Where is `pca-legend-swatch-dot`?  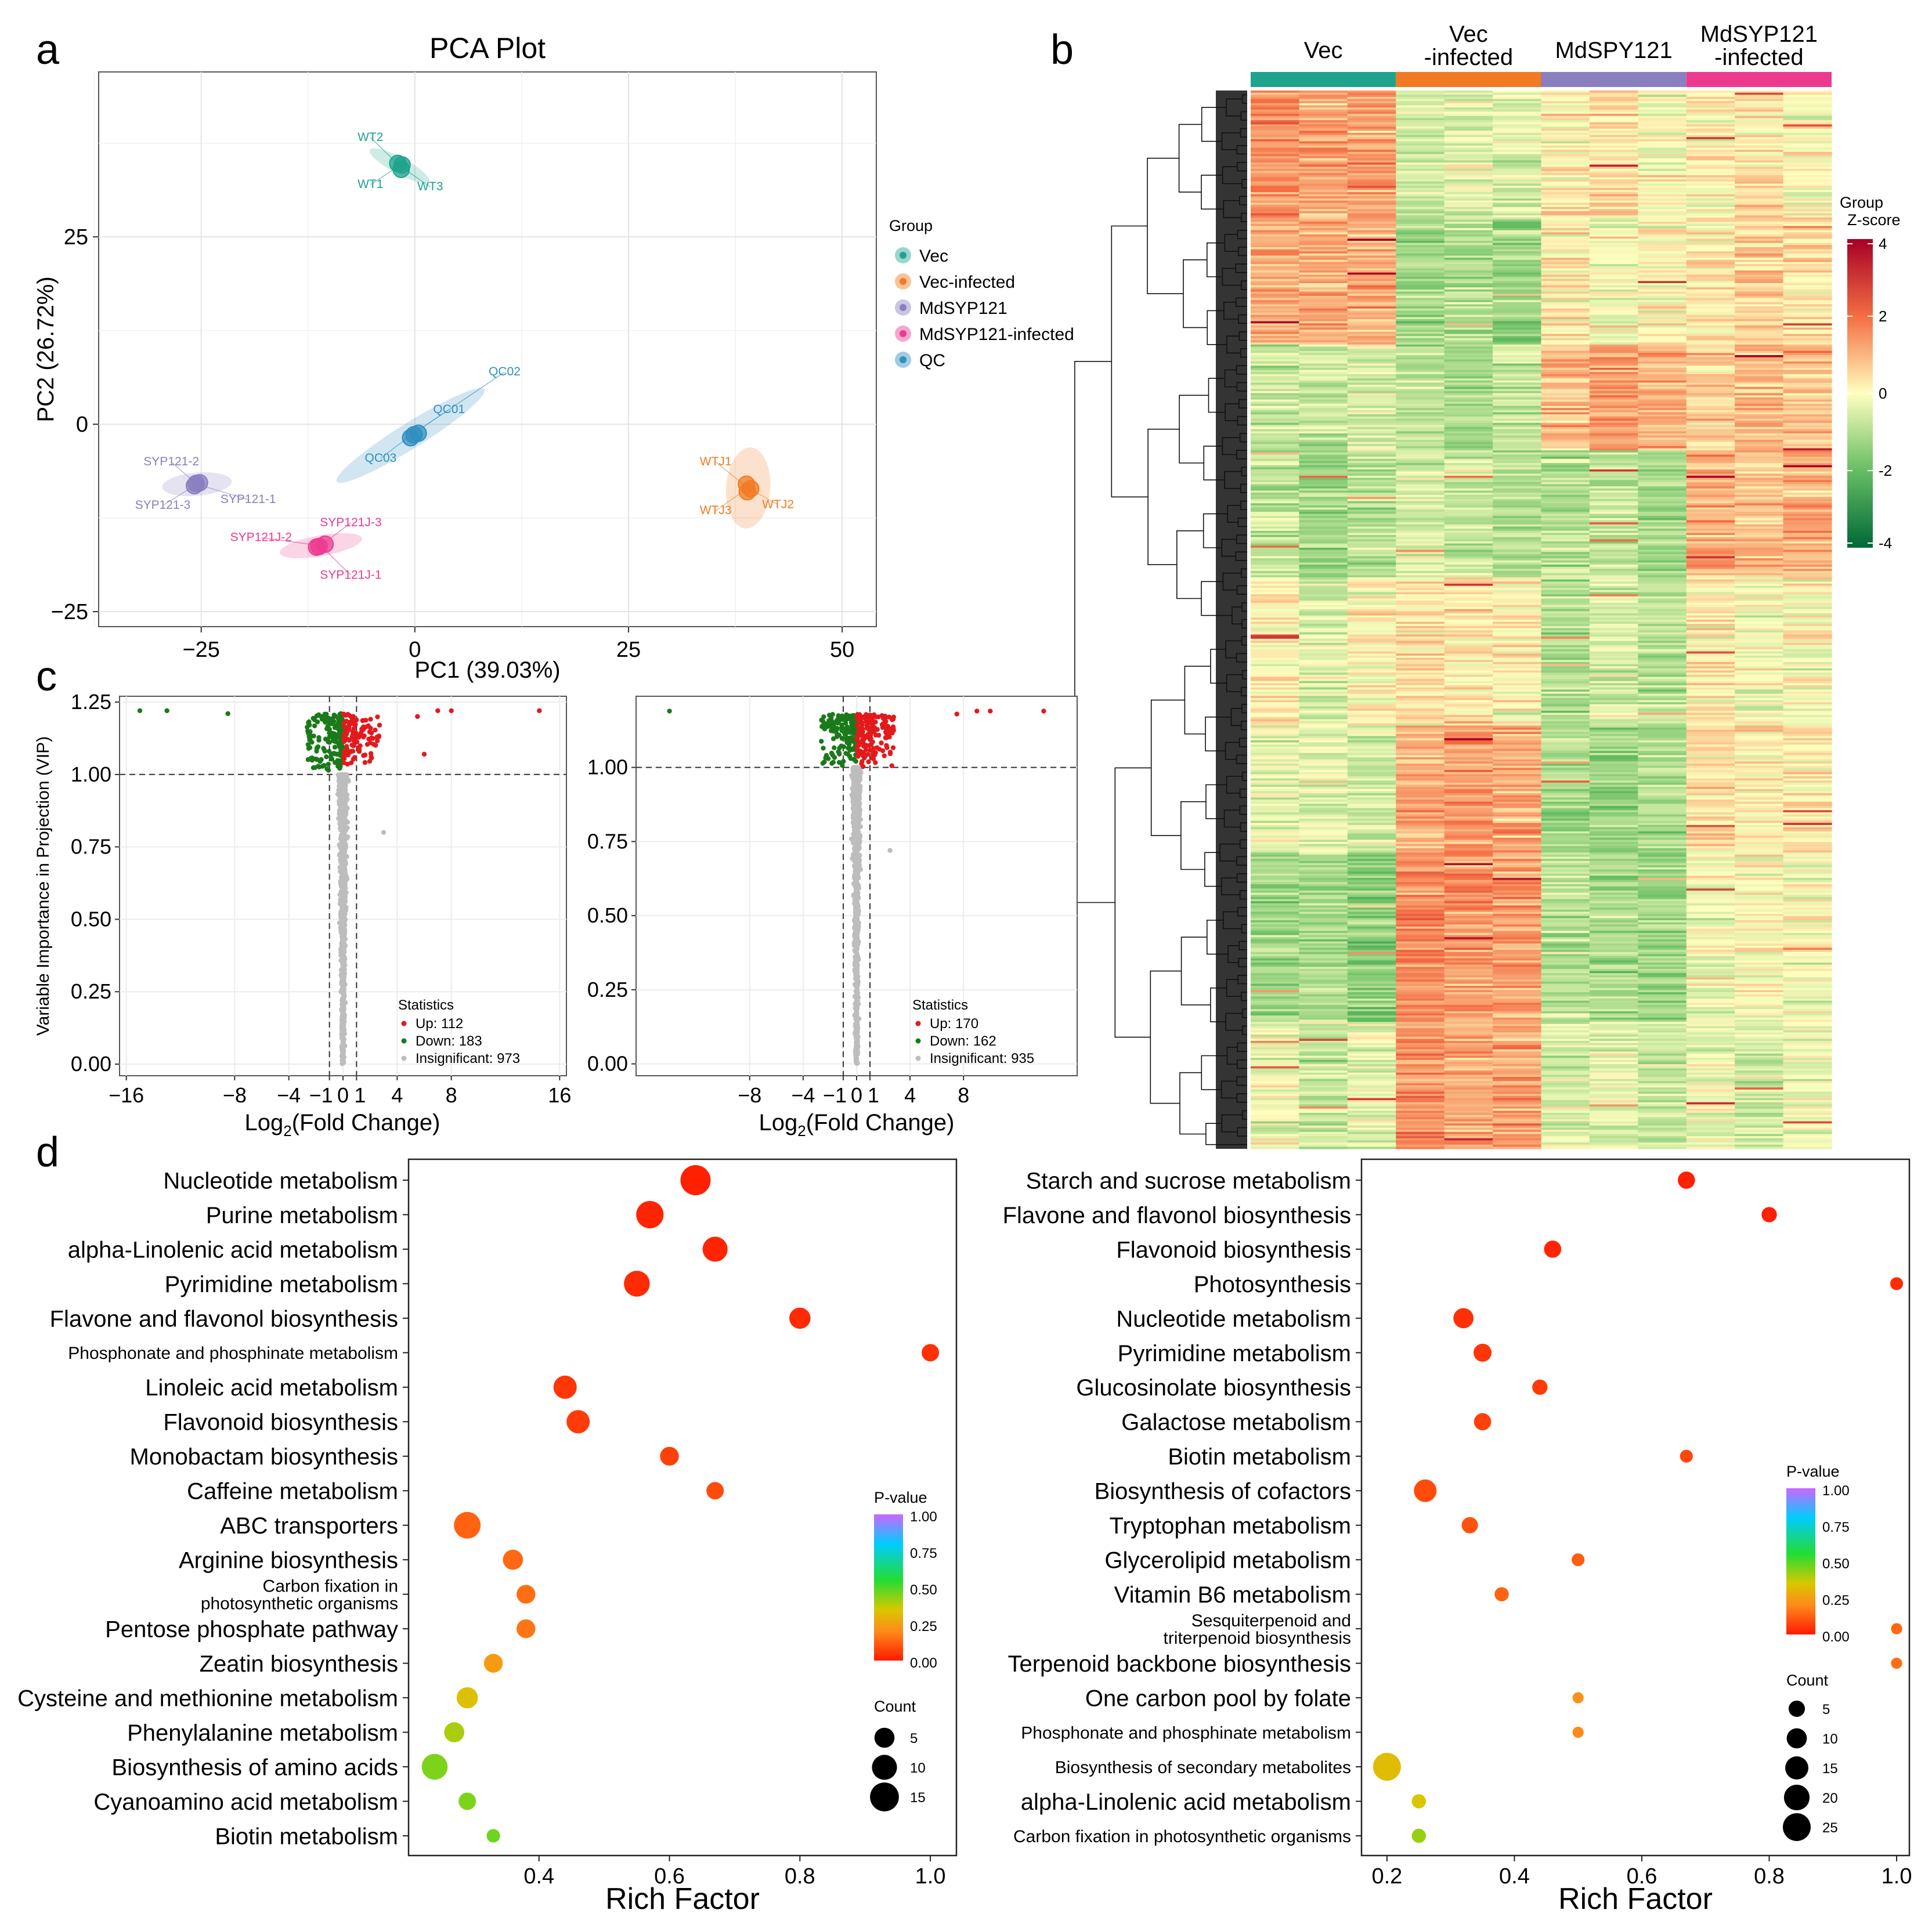
pca-legend-swatch-dot is located at coordinates (903, 333).